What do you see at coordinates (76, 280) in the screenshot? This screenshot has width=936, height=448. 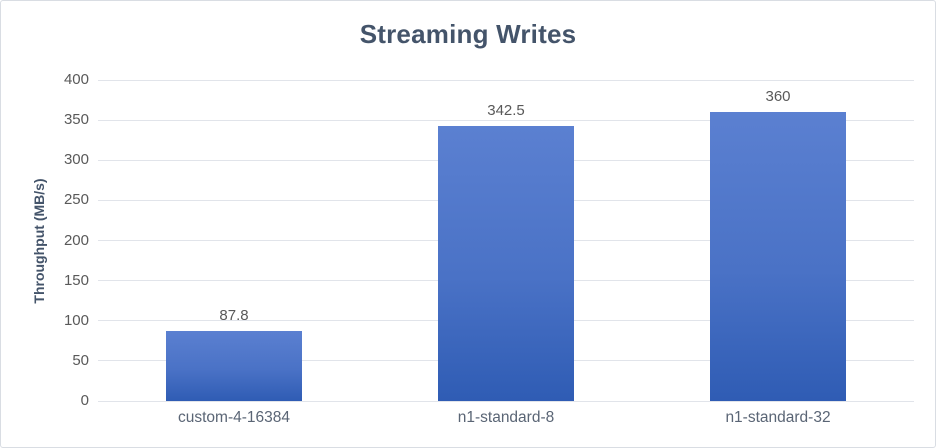 I see `y-tick-label: 150` at bounding box center [76, 280].